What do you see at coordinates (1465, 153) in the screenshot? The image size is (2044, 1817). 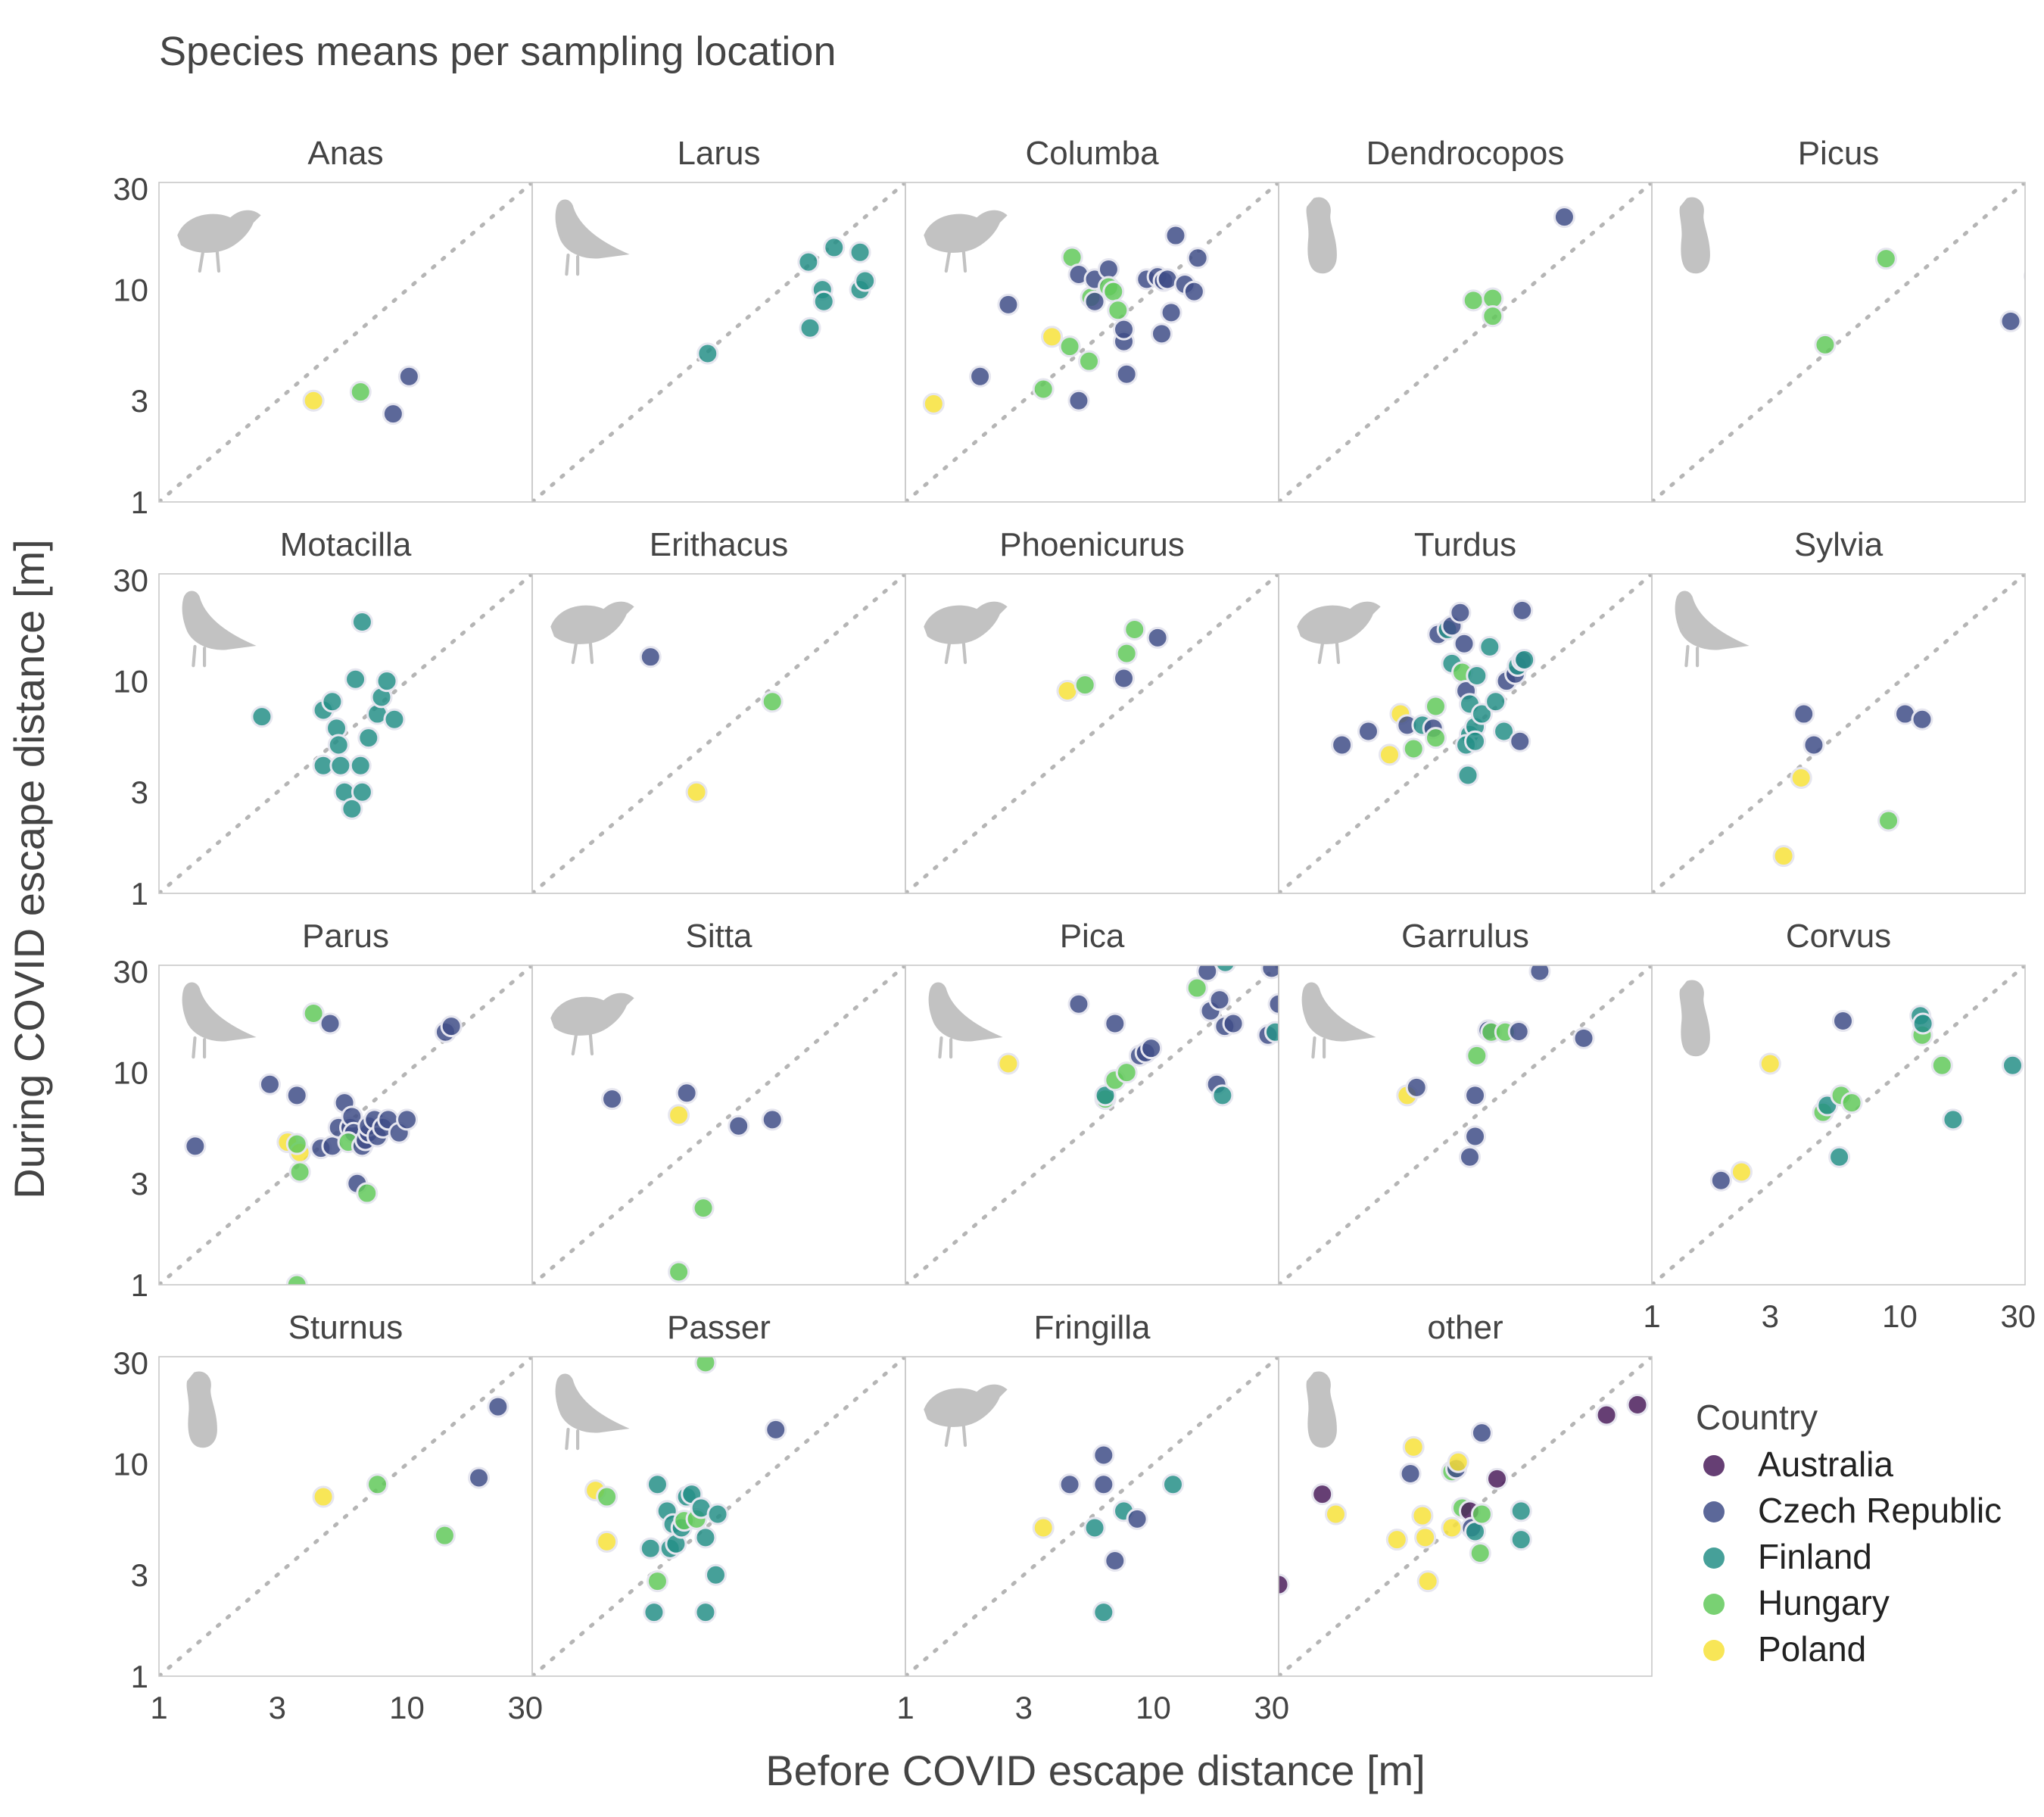 I see `panel-title: Dendrocopos` at bounding box center [1465, 153].